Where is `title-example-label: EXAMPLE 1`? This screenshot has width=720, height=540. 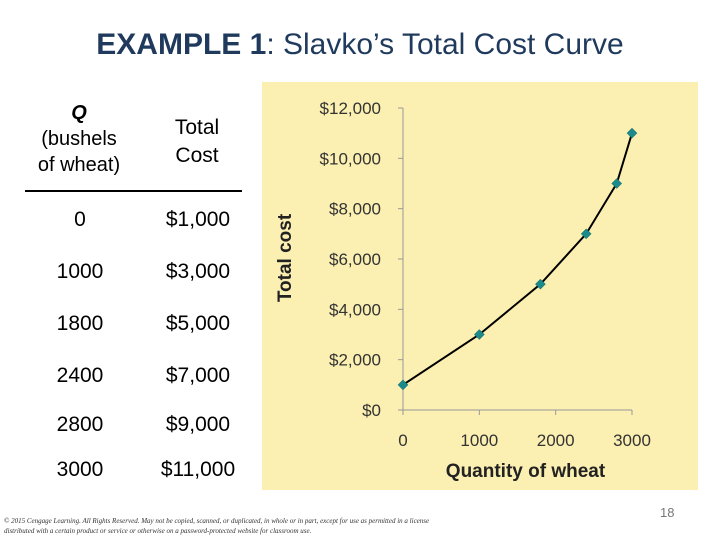 title-example-label: EXAMPLE 1 is located at coordinates (181, 44).